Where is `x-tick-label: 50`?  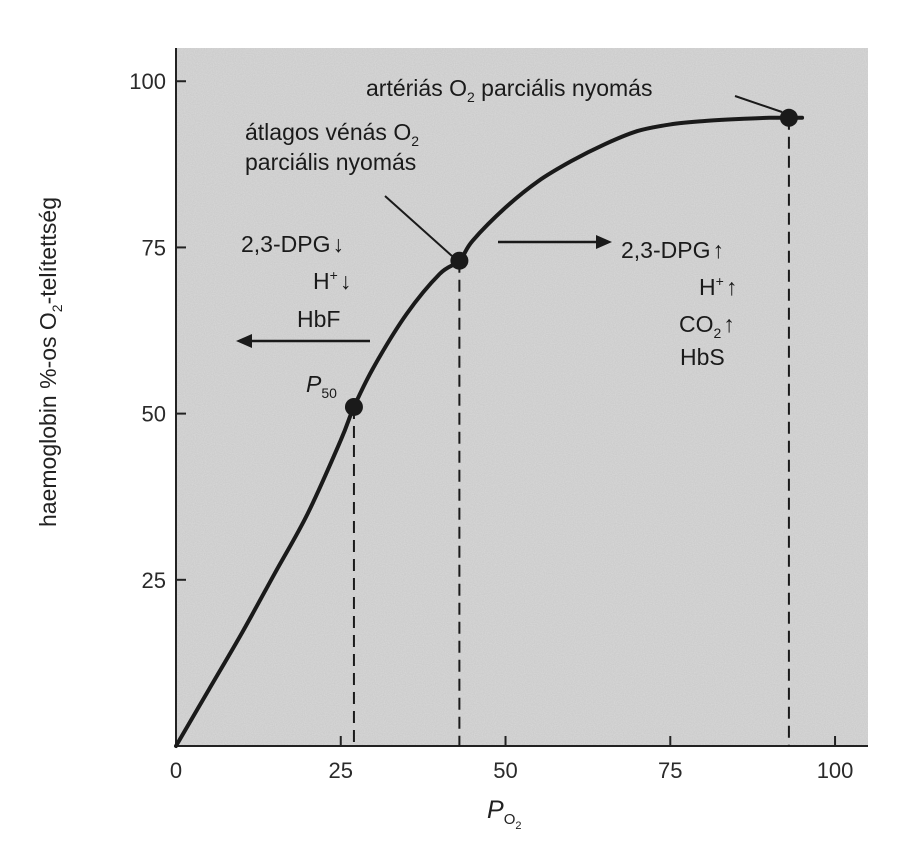 x-tick-label: 50 is located at coordinates (505, 770).